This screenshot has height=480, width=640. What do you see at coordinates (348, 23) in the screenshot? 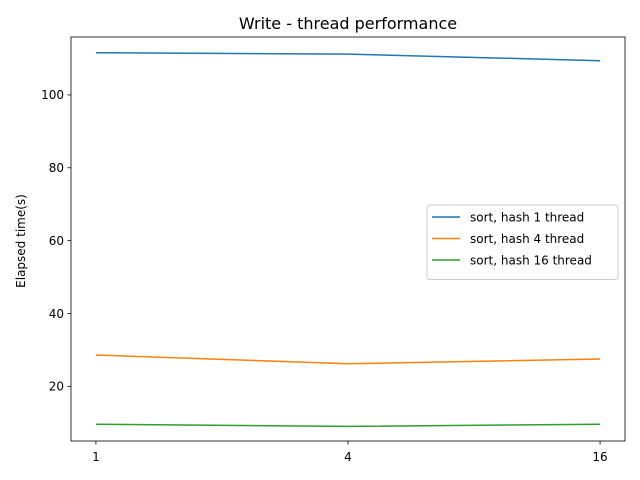
I see `chart-title: Write - thread performance` at bounding box center [348, 23].